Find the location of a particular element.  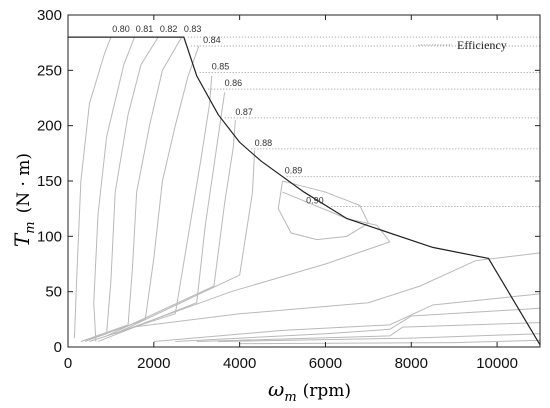

svg-text:Tm(N · m): Tm (N · m) is located at coordinates (24, 200).